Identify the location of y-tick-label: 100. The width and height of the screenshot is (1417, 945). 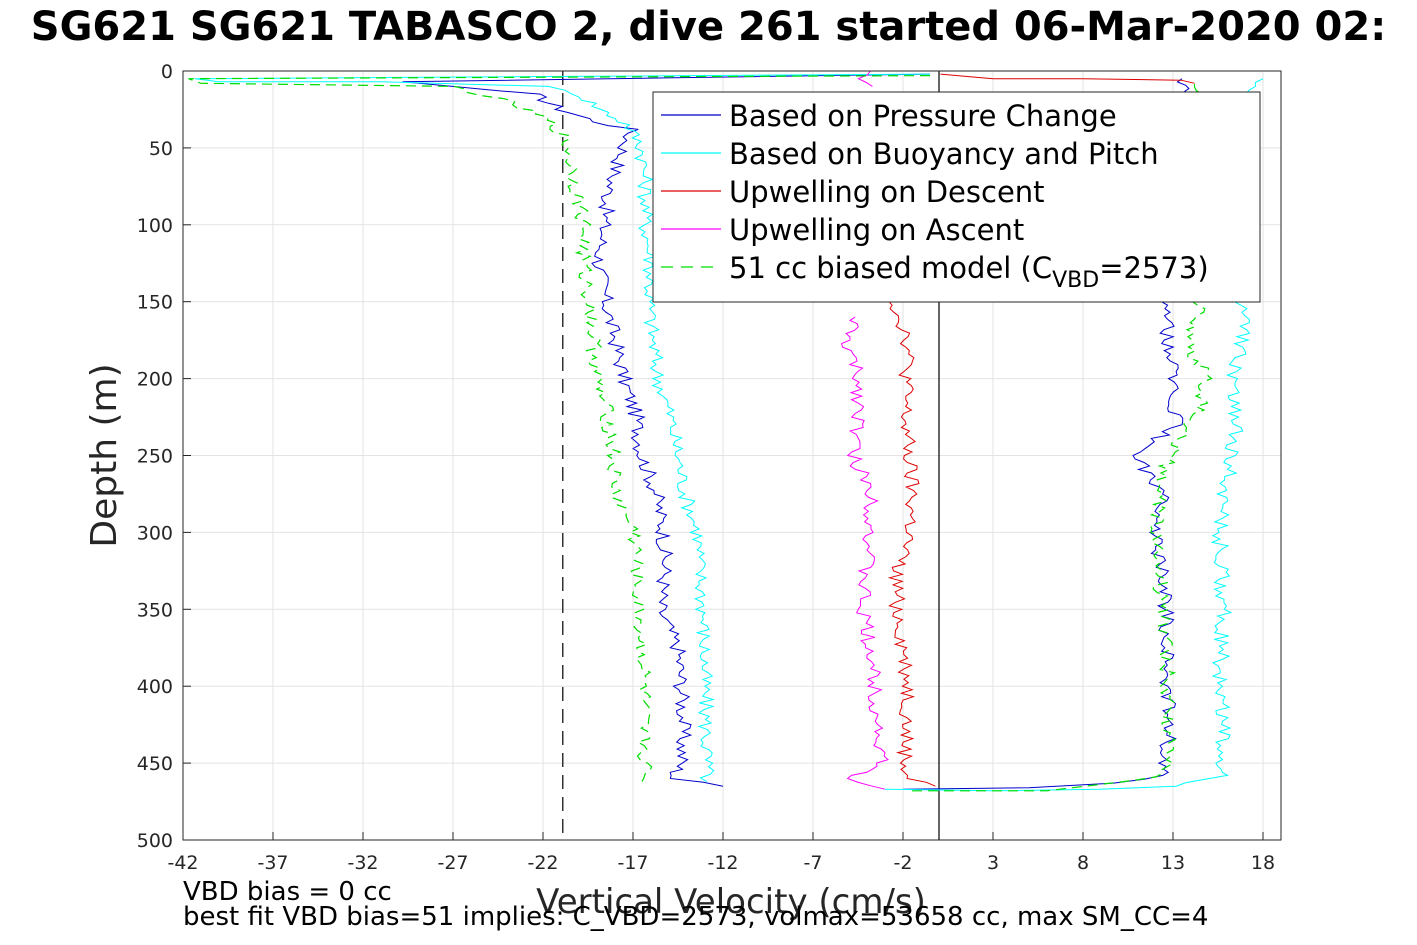
(155, 226).